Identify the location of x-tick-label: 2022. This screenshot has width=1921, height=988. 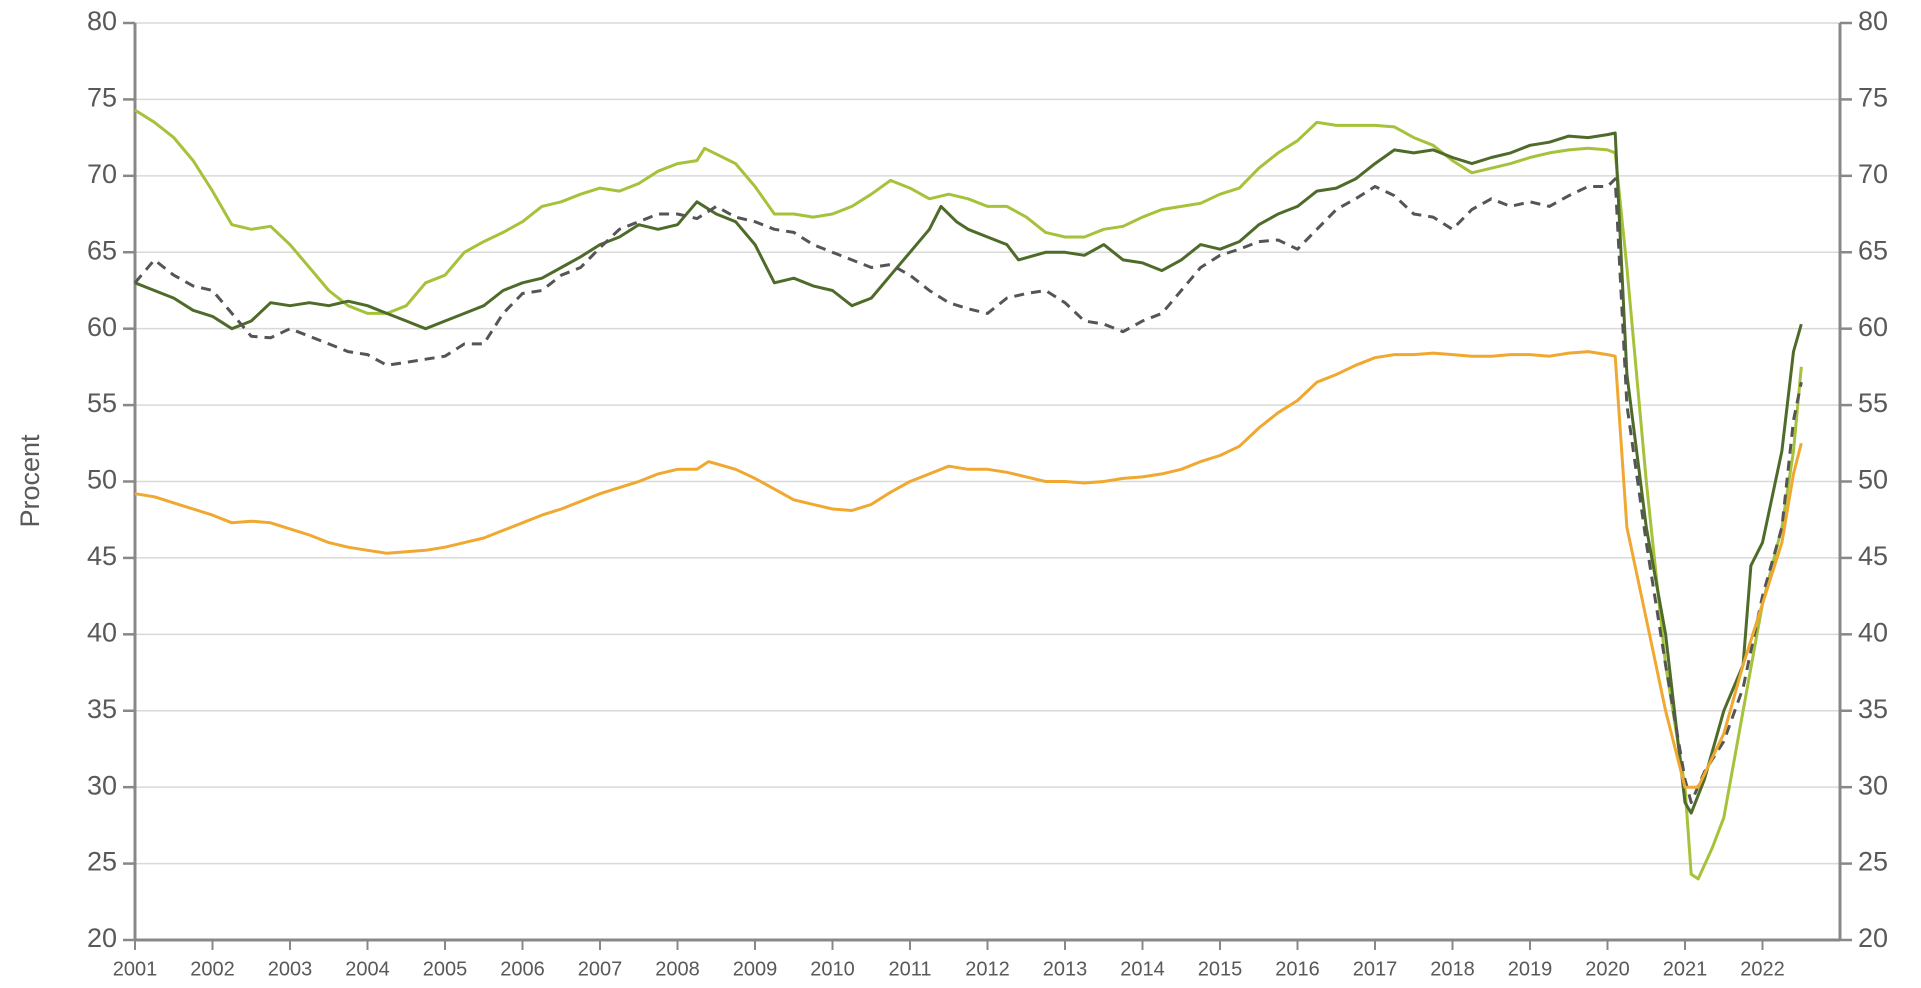
(1762, 969).